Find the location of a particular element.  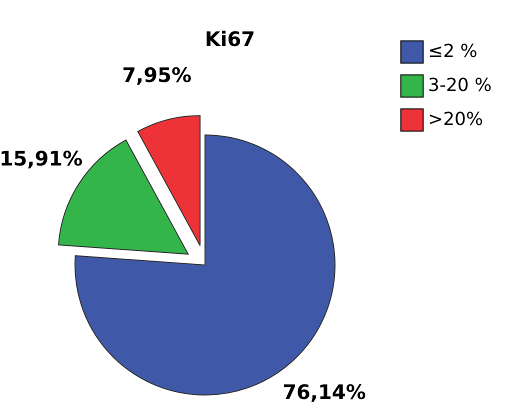

legend-label: ≤2 % is located at coordinates (453, 51).